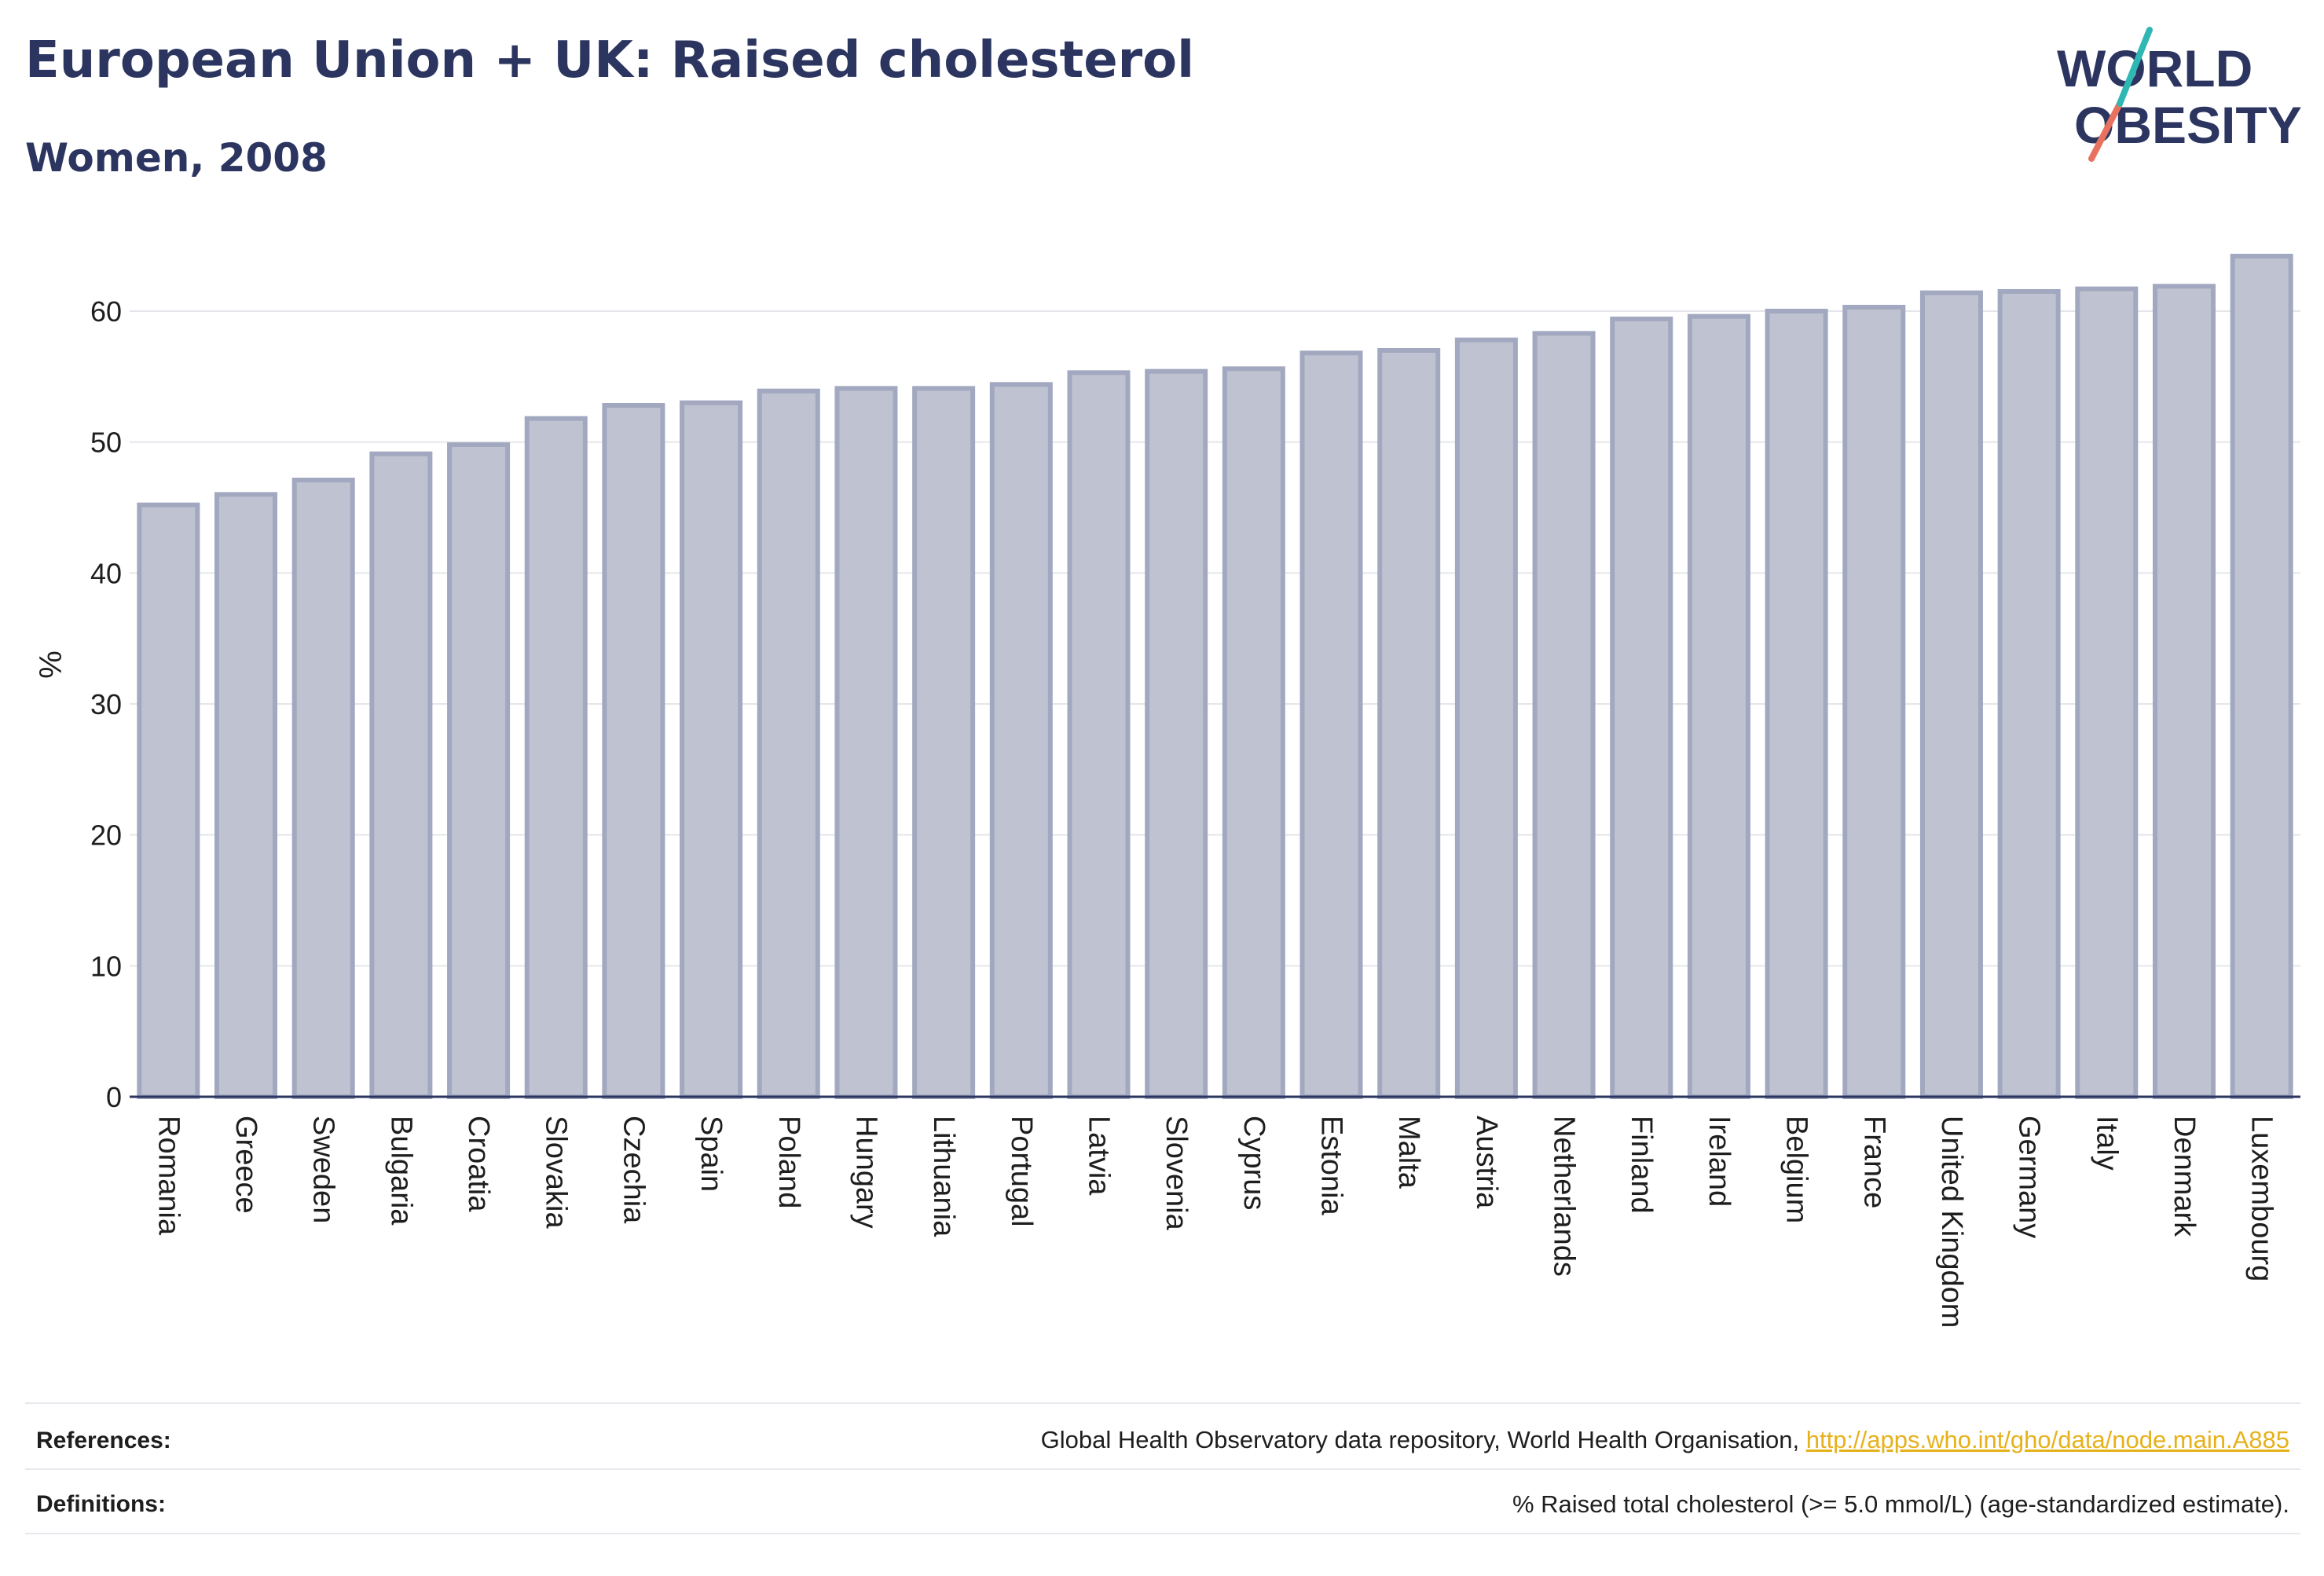 Image resolution: width=2324 pixels, height=1576 pixels. Describe the element at coordinates (2106, 1143) in the screenshot. I see `x-tick-label: Italy` at that location.